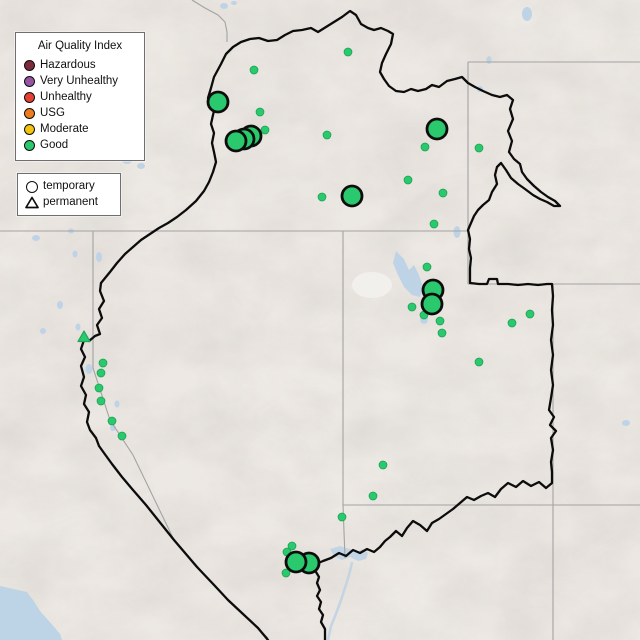  Describe the element at coordinates (340, 600) in the screenshot. I see `colorado-river` at that location.